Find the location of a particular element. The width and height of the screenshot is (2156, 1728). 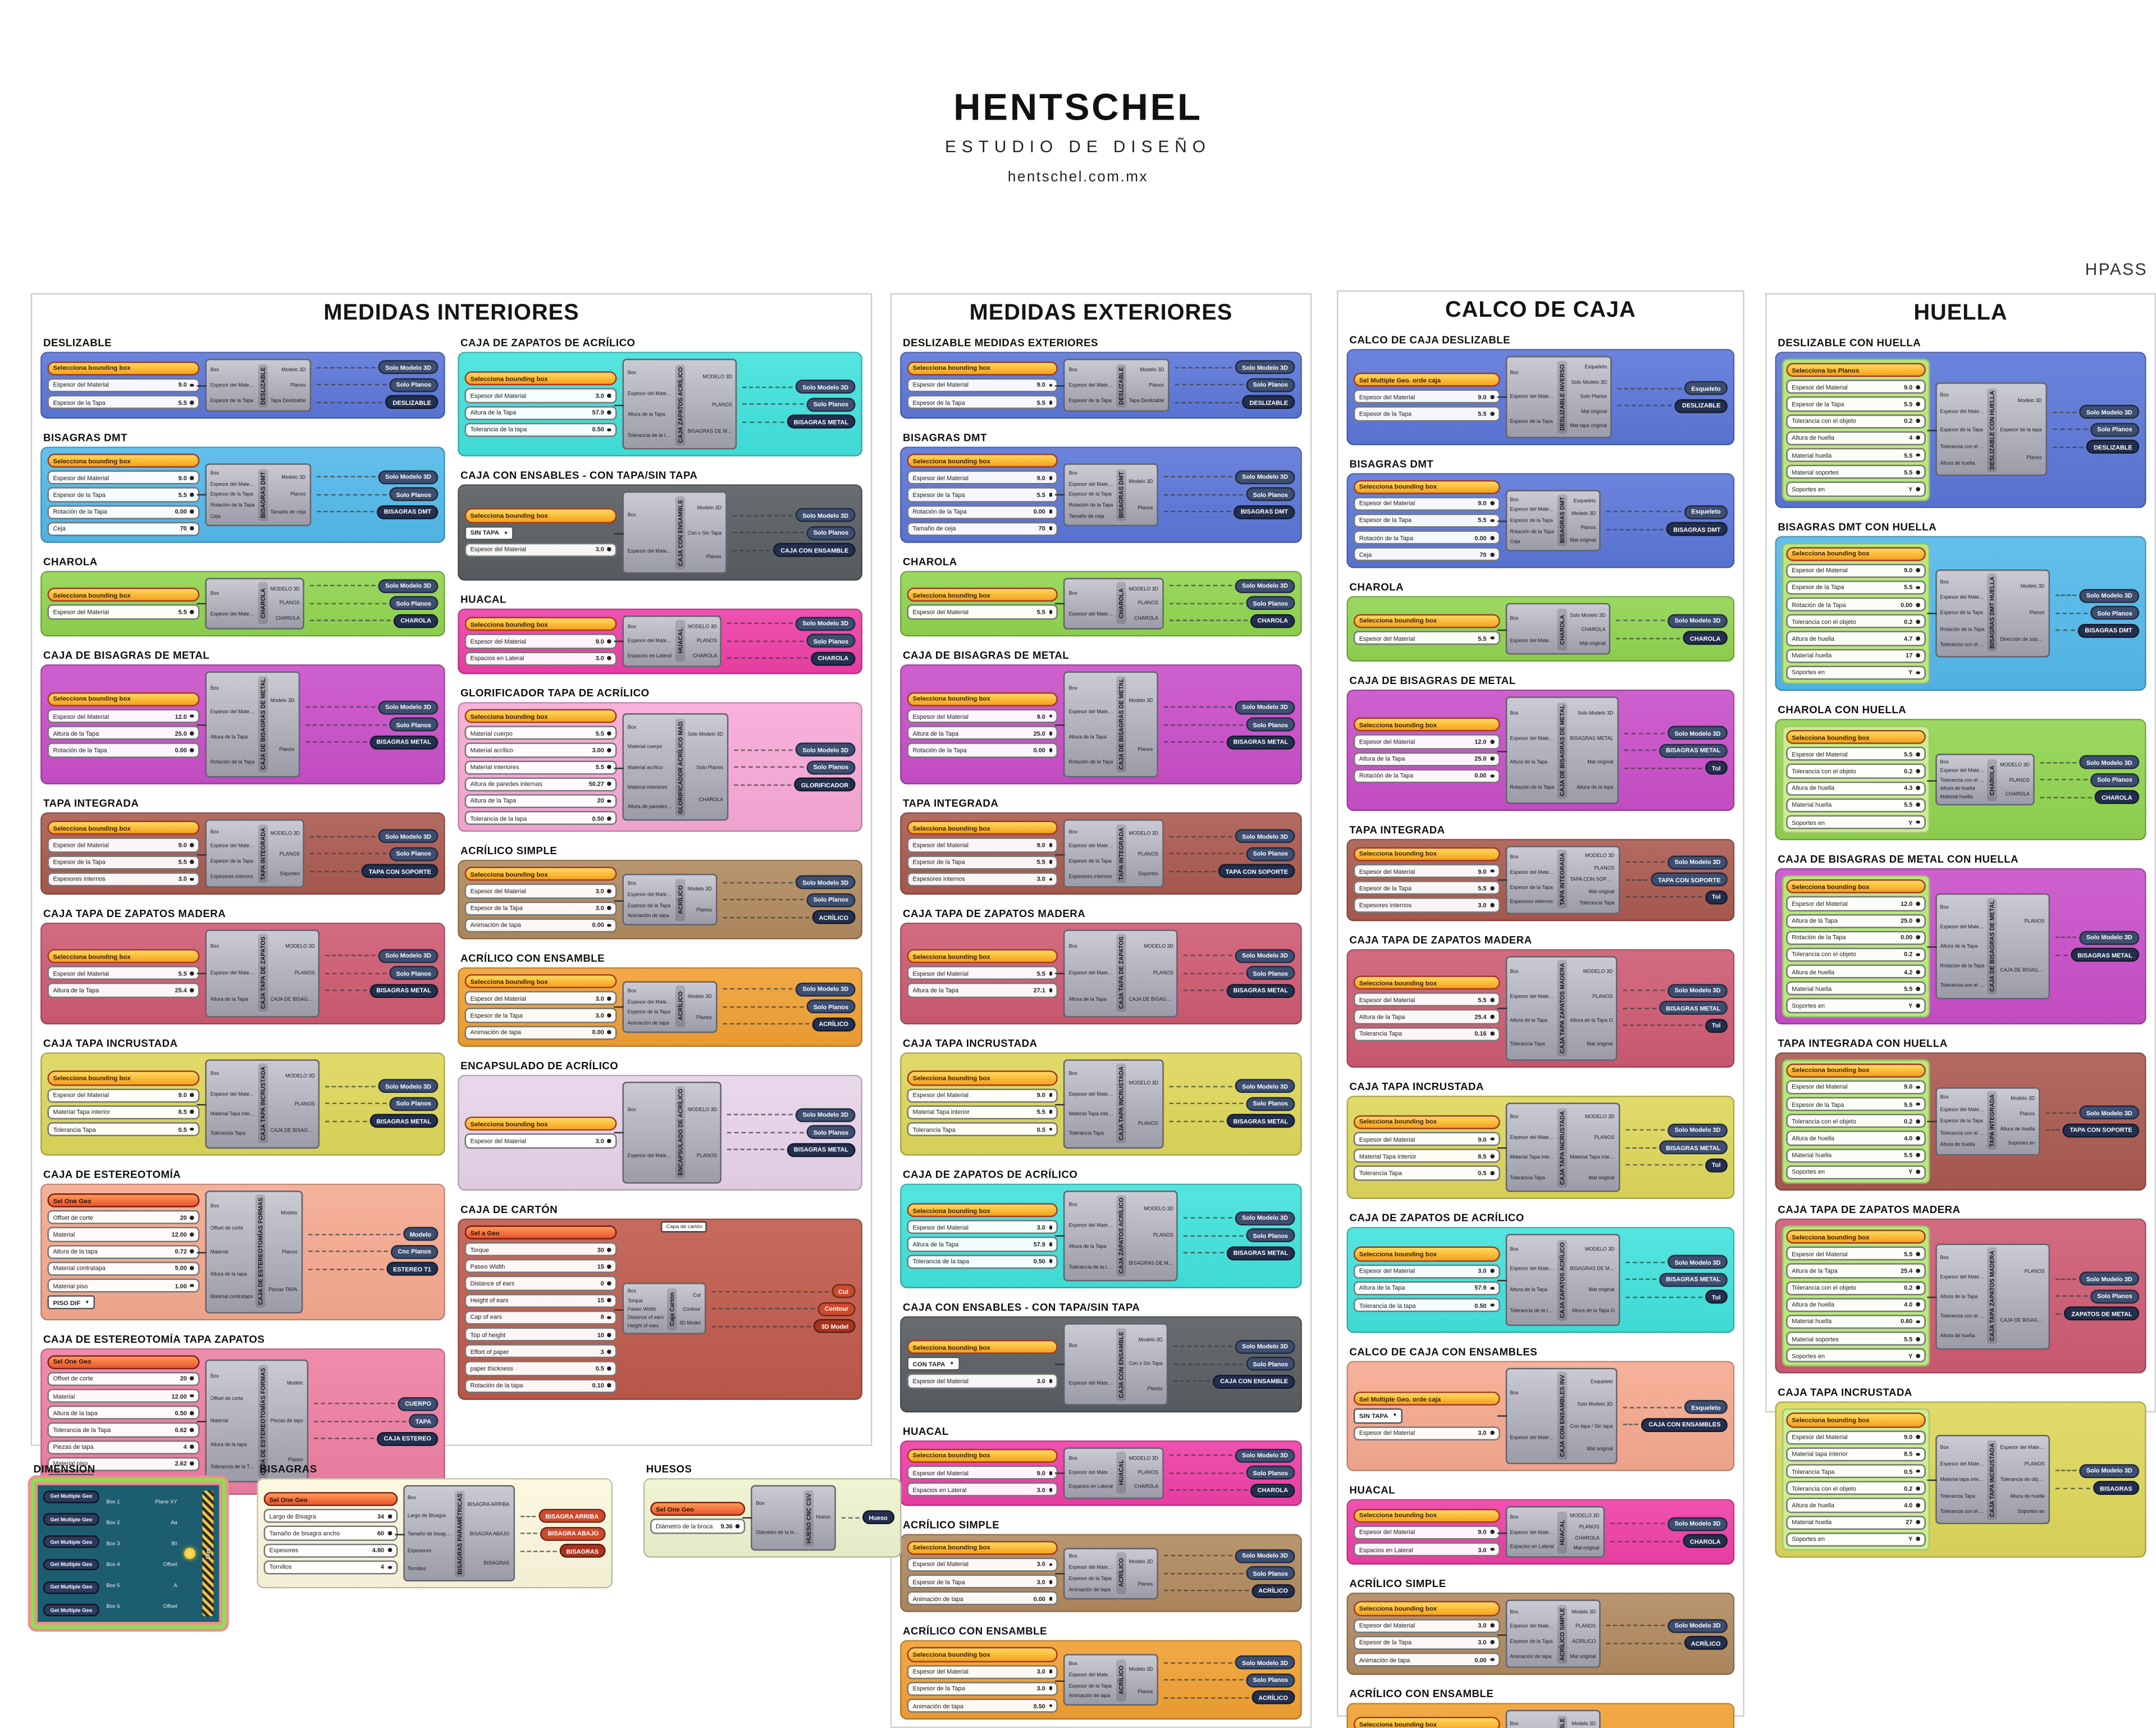

number-slider: Espesor de la Tapa 3.0 is located at coordinates (541, 908).